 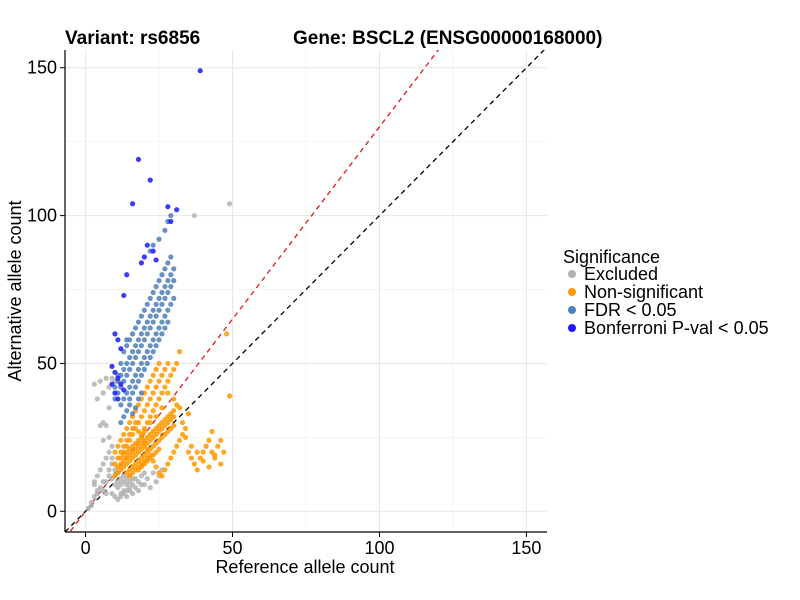 What do you see at coordinates (47, 363) in the screenshot?
I see `y-tick-label: 50` at bounding box center [47, 363].